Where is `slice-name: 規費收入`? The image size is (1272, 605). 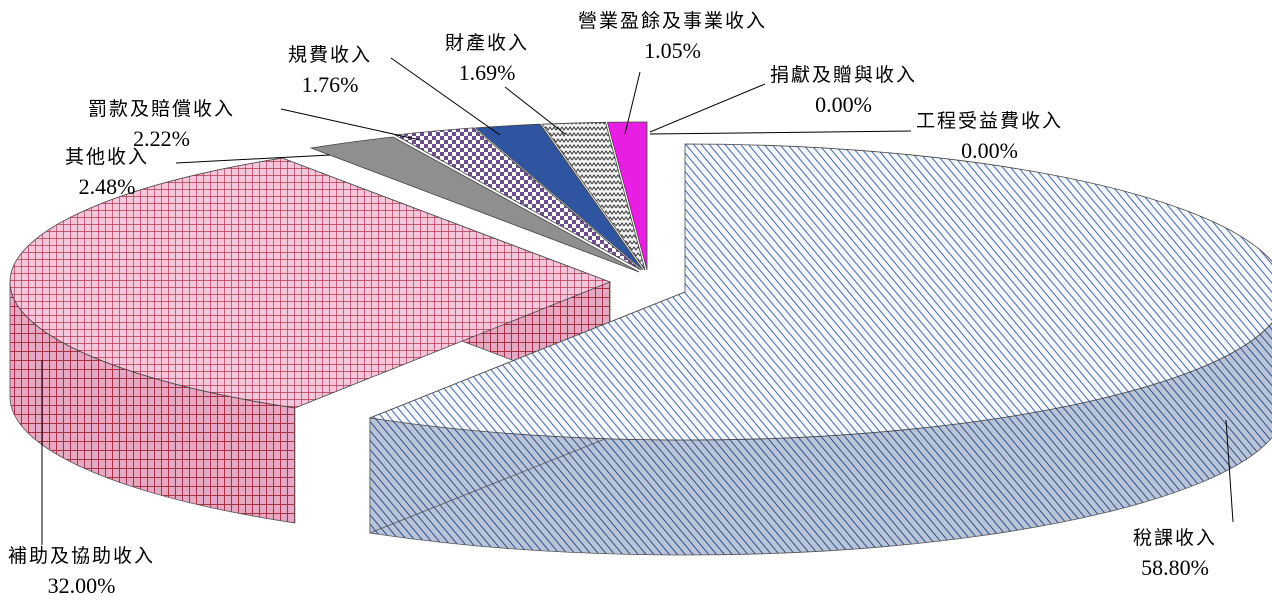
slice-name: 規費收入 is located at coordinates (330, 55).